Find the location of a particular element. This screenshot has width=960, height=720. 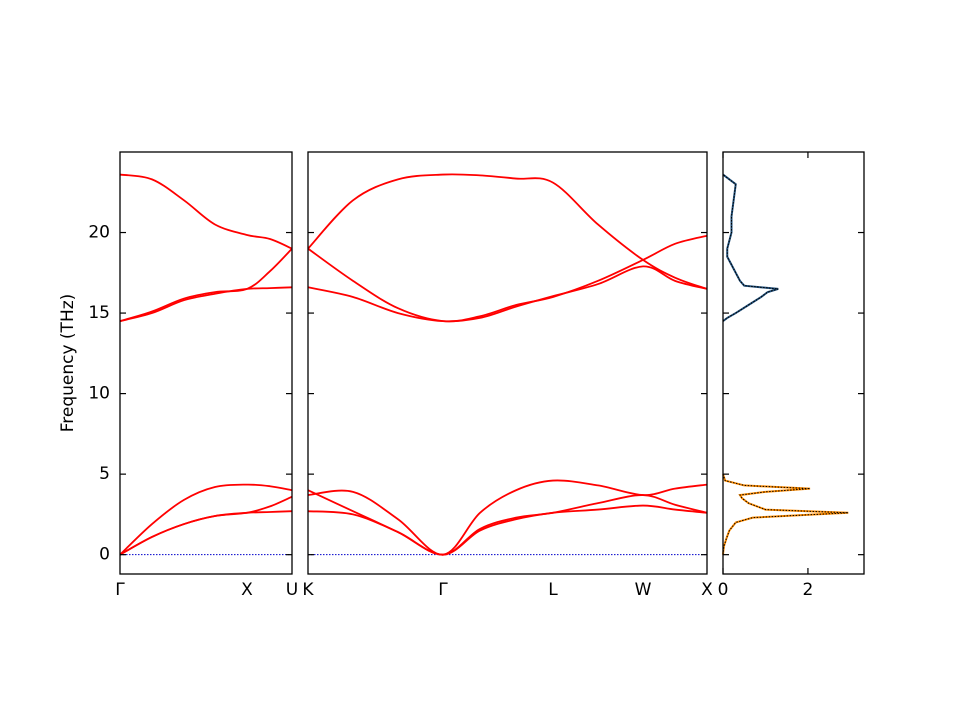

x-tick-label: U is located at coordinates (292, 590).